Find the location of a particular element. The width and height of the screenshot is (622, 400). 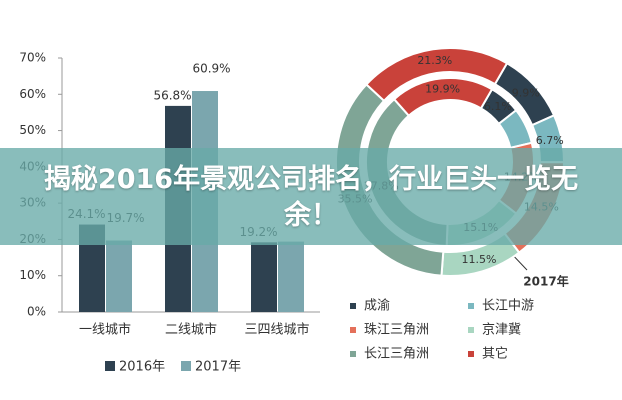

y-tick-label: 10% is located at coordinates (32, 275).